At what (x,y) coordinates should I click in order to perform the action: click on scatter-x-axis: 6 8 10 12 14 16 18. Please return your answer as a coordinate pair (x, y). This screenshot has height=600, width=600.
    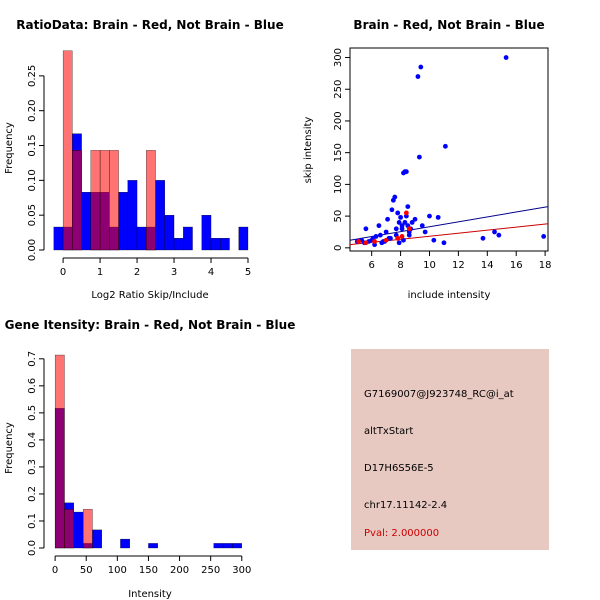
    Looking at the image, I should click on (459, 261).